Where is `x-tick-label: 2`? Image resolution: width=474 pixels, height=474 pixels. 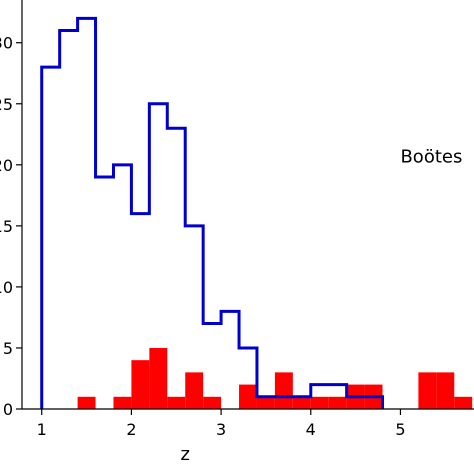 x-tick-label: 2 is located at coordinates (131, 429).